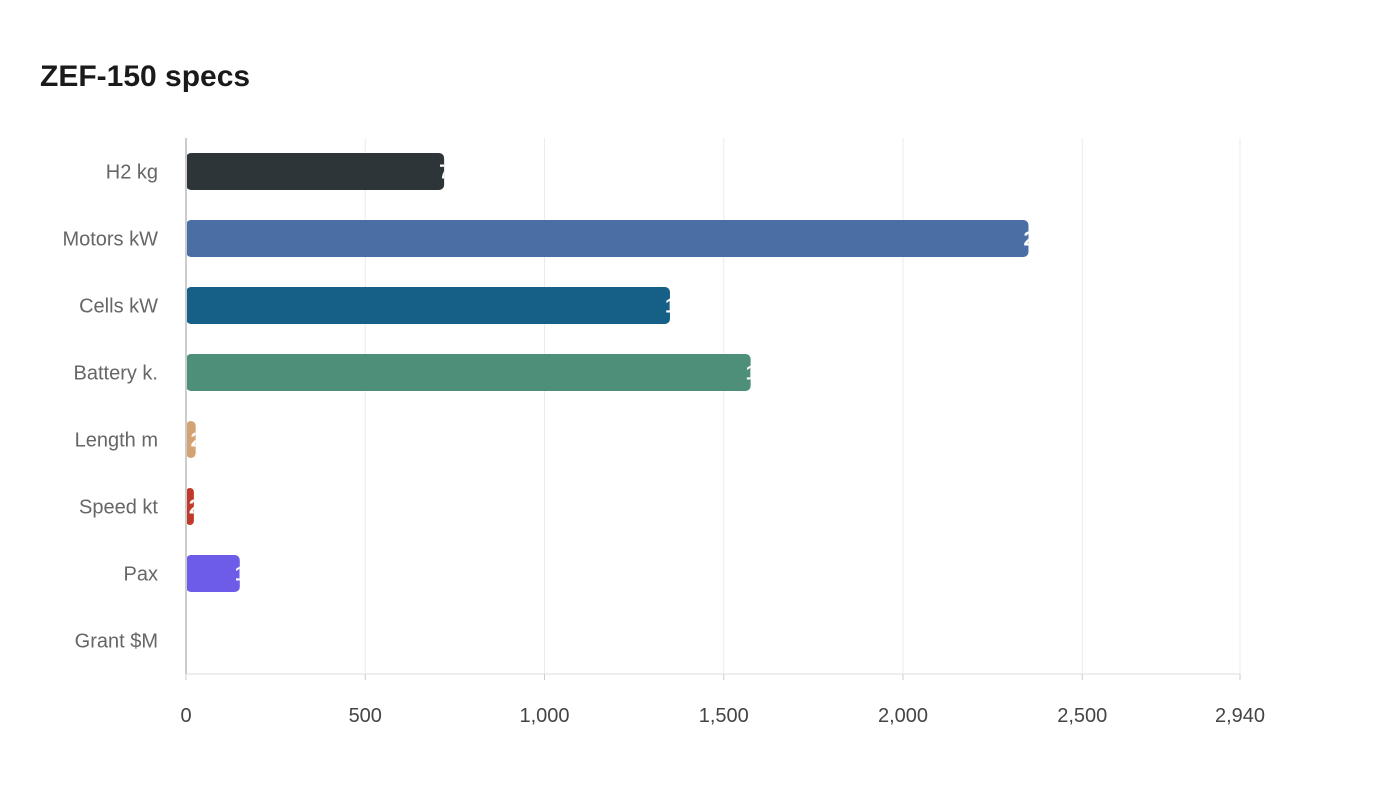 Image resolution: width=1400 pixels, height=800 pixels. Describe the element at coordinates (141, 575) in the screenshot. I see `category-label: Pax` at that location.